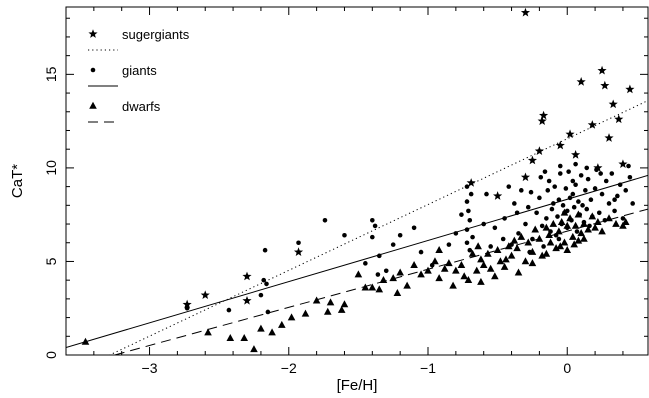 This screenshot has height=398, width=649. What do you see at coordinates (93, 70) in the screenshot?
I see `legend-giants-marker` at bounding box center [93, 70].